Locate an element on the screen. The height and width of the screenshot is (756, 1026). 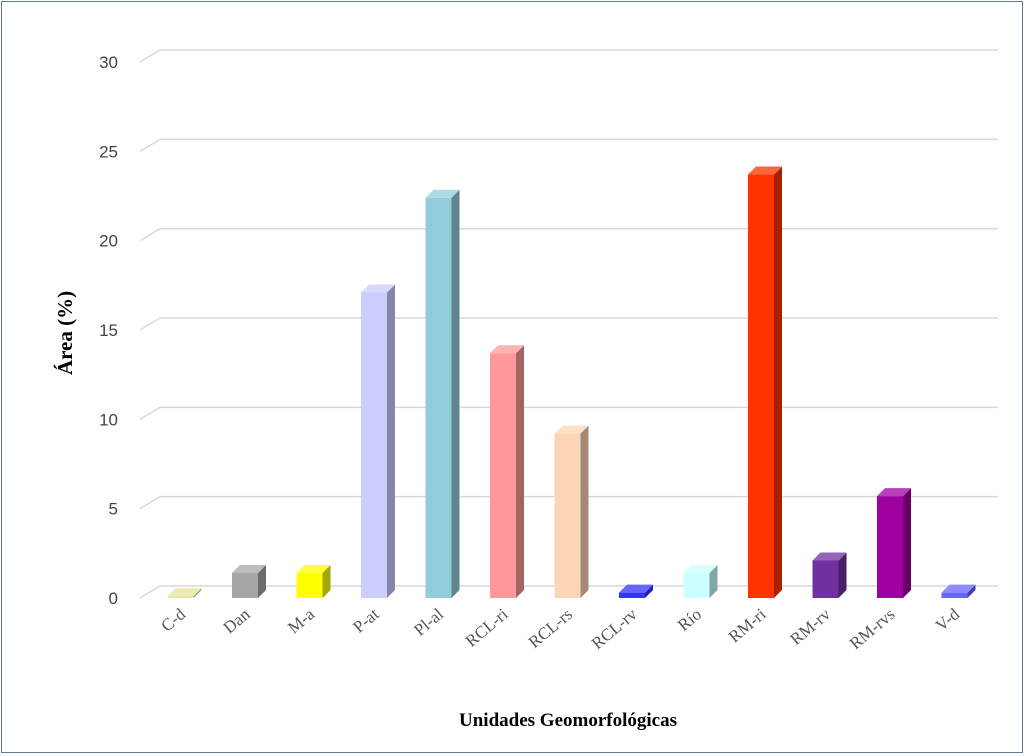
bar-RM-ri is located at coordinates (765, 382).